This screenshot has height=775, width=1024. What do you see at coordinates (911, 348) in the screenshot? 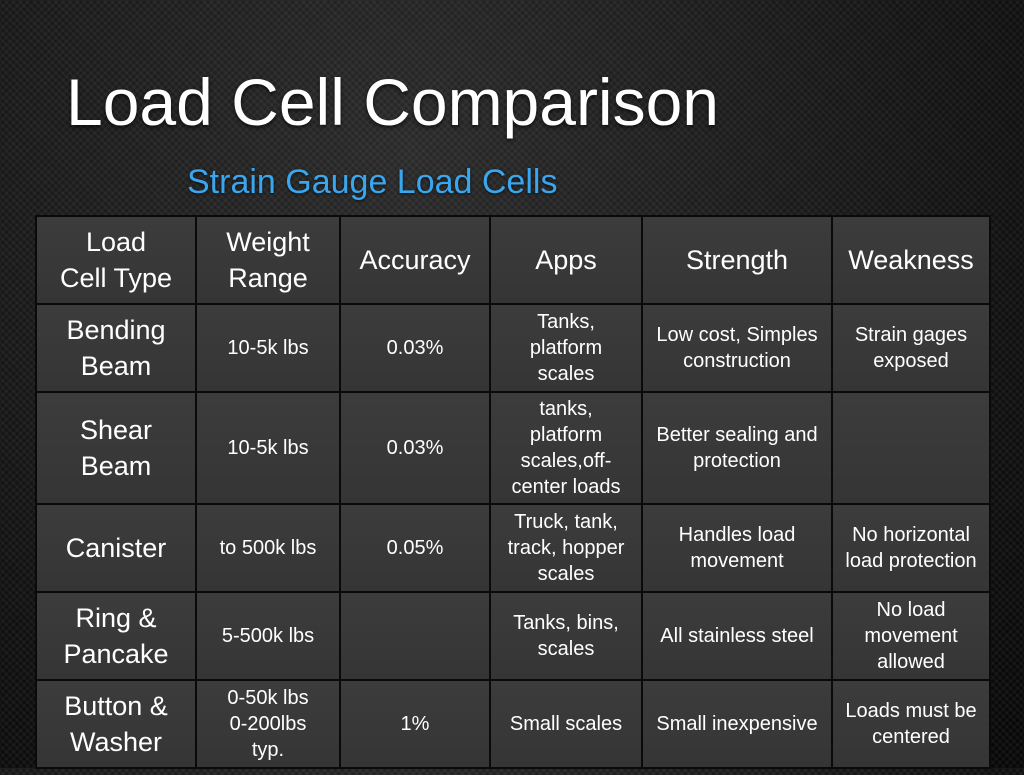
I see `cell-weakness: Strain gages exposed` at bounding box center [911, 348].